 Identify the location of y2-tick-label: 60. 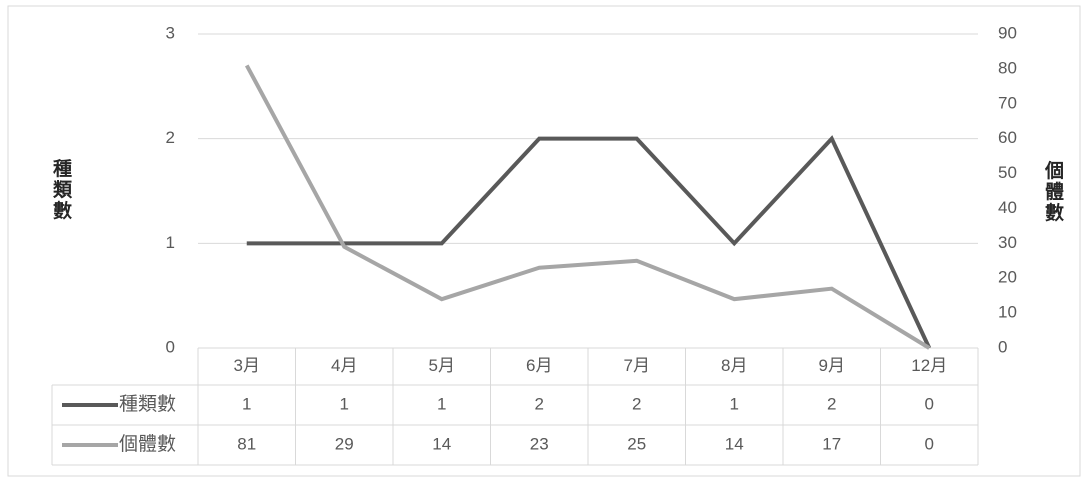
(1007, 137).